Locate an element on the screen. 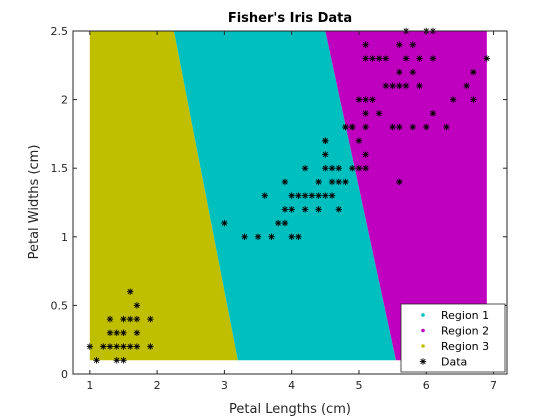 The image size is (560, 420). y-tick-label: 1.5 is located at coordinates (60, 168).